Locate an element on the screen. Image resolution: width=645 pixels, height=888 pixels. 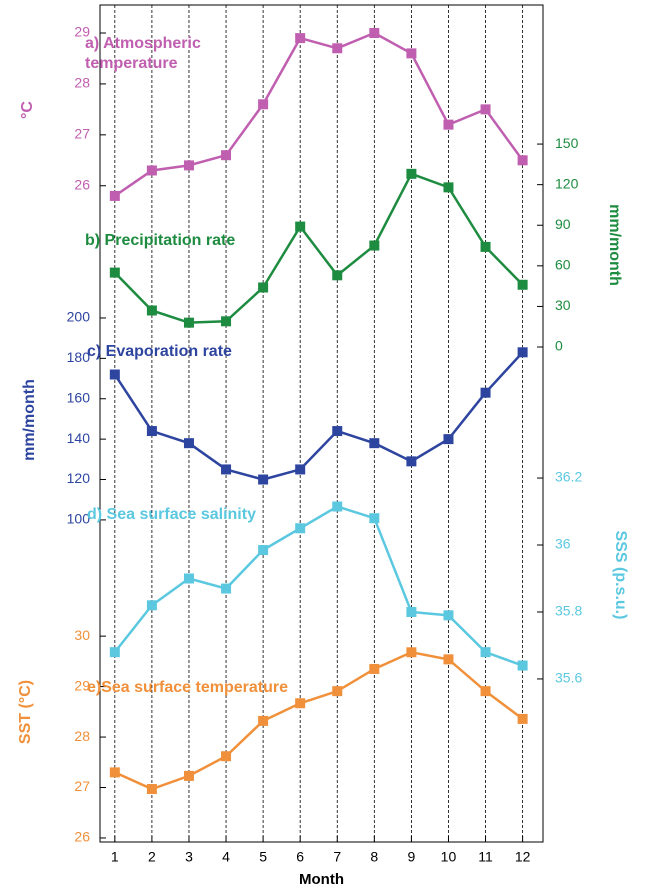
panel-title: b) Precipitation rate is located at coordinates (160, 240).